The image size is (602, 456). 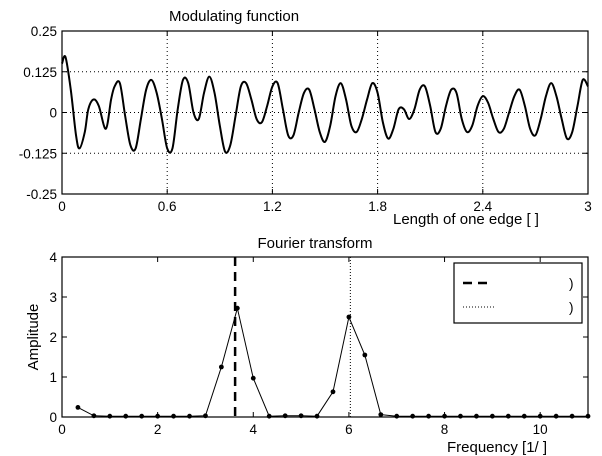 What do you see at coordinates (53, 417) in the screenshot?
I see `chart2-y-tick-label: 0` at bounding box center [53, 417].